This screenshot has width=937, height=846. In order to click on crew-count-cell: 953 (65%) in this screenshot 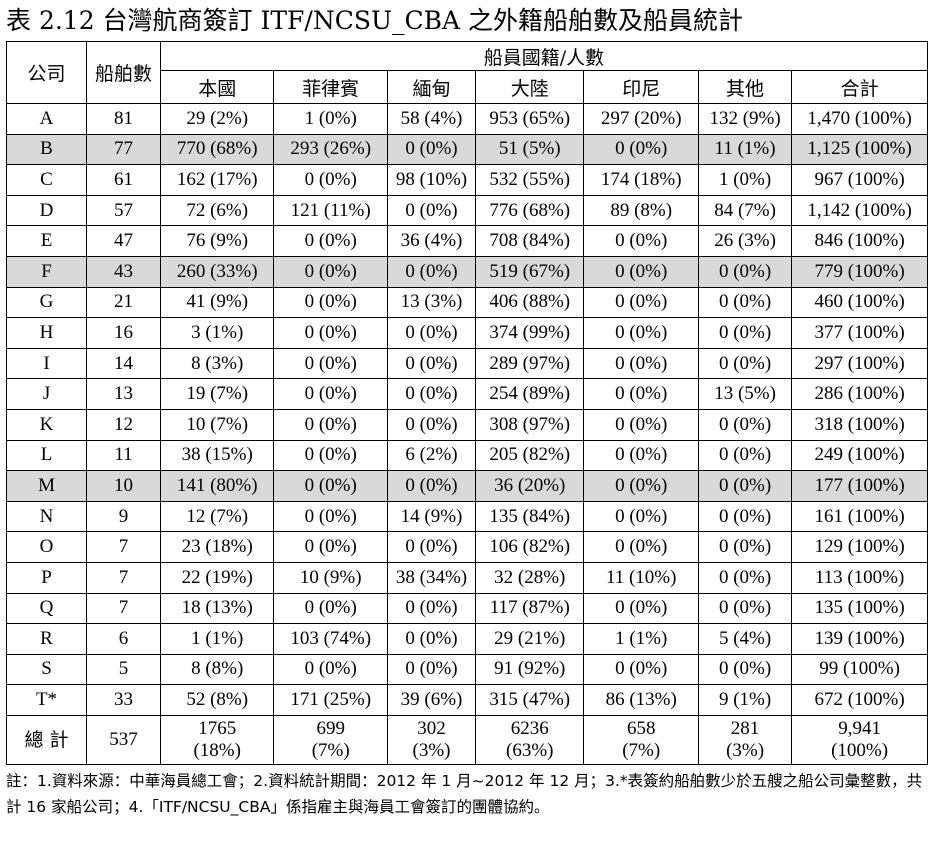, I will do `click(530, 119)`.